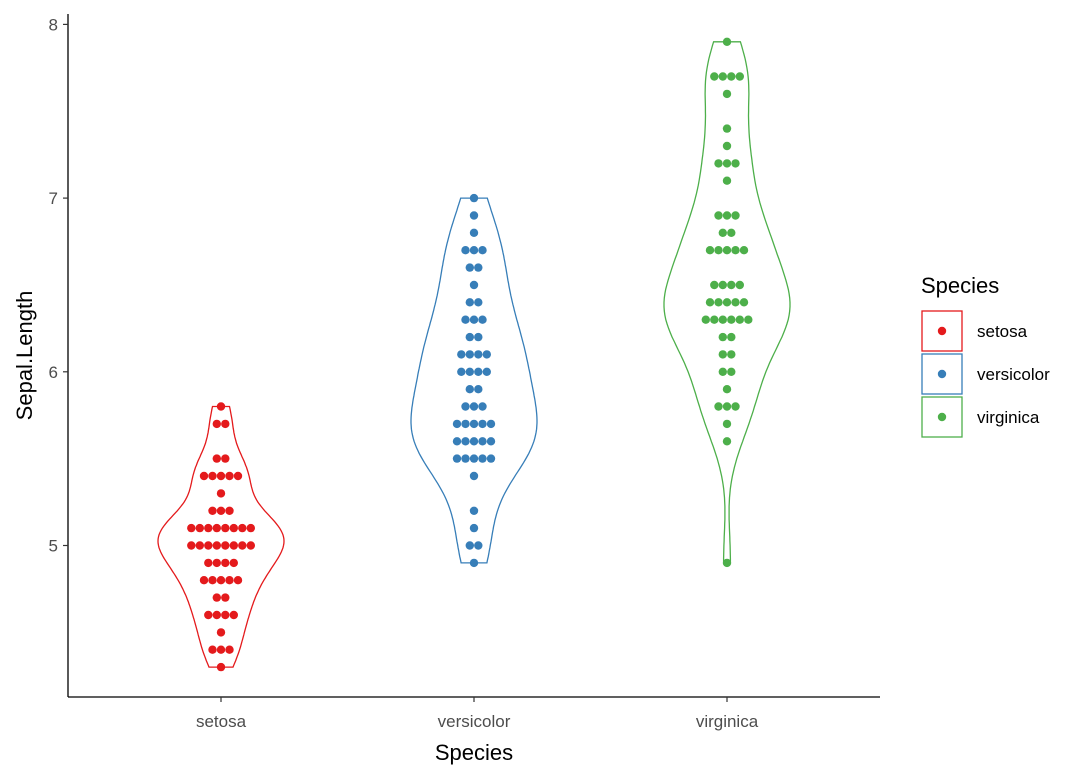  I want to click on violin-setosa, so click(221, 536).